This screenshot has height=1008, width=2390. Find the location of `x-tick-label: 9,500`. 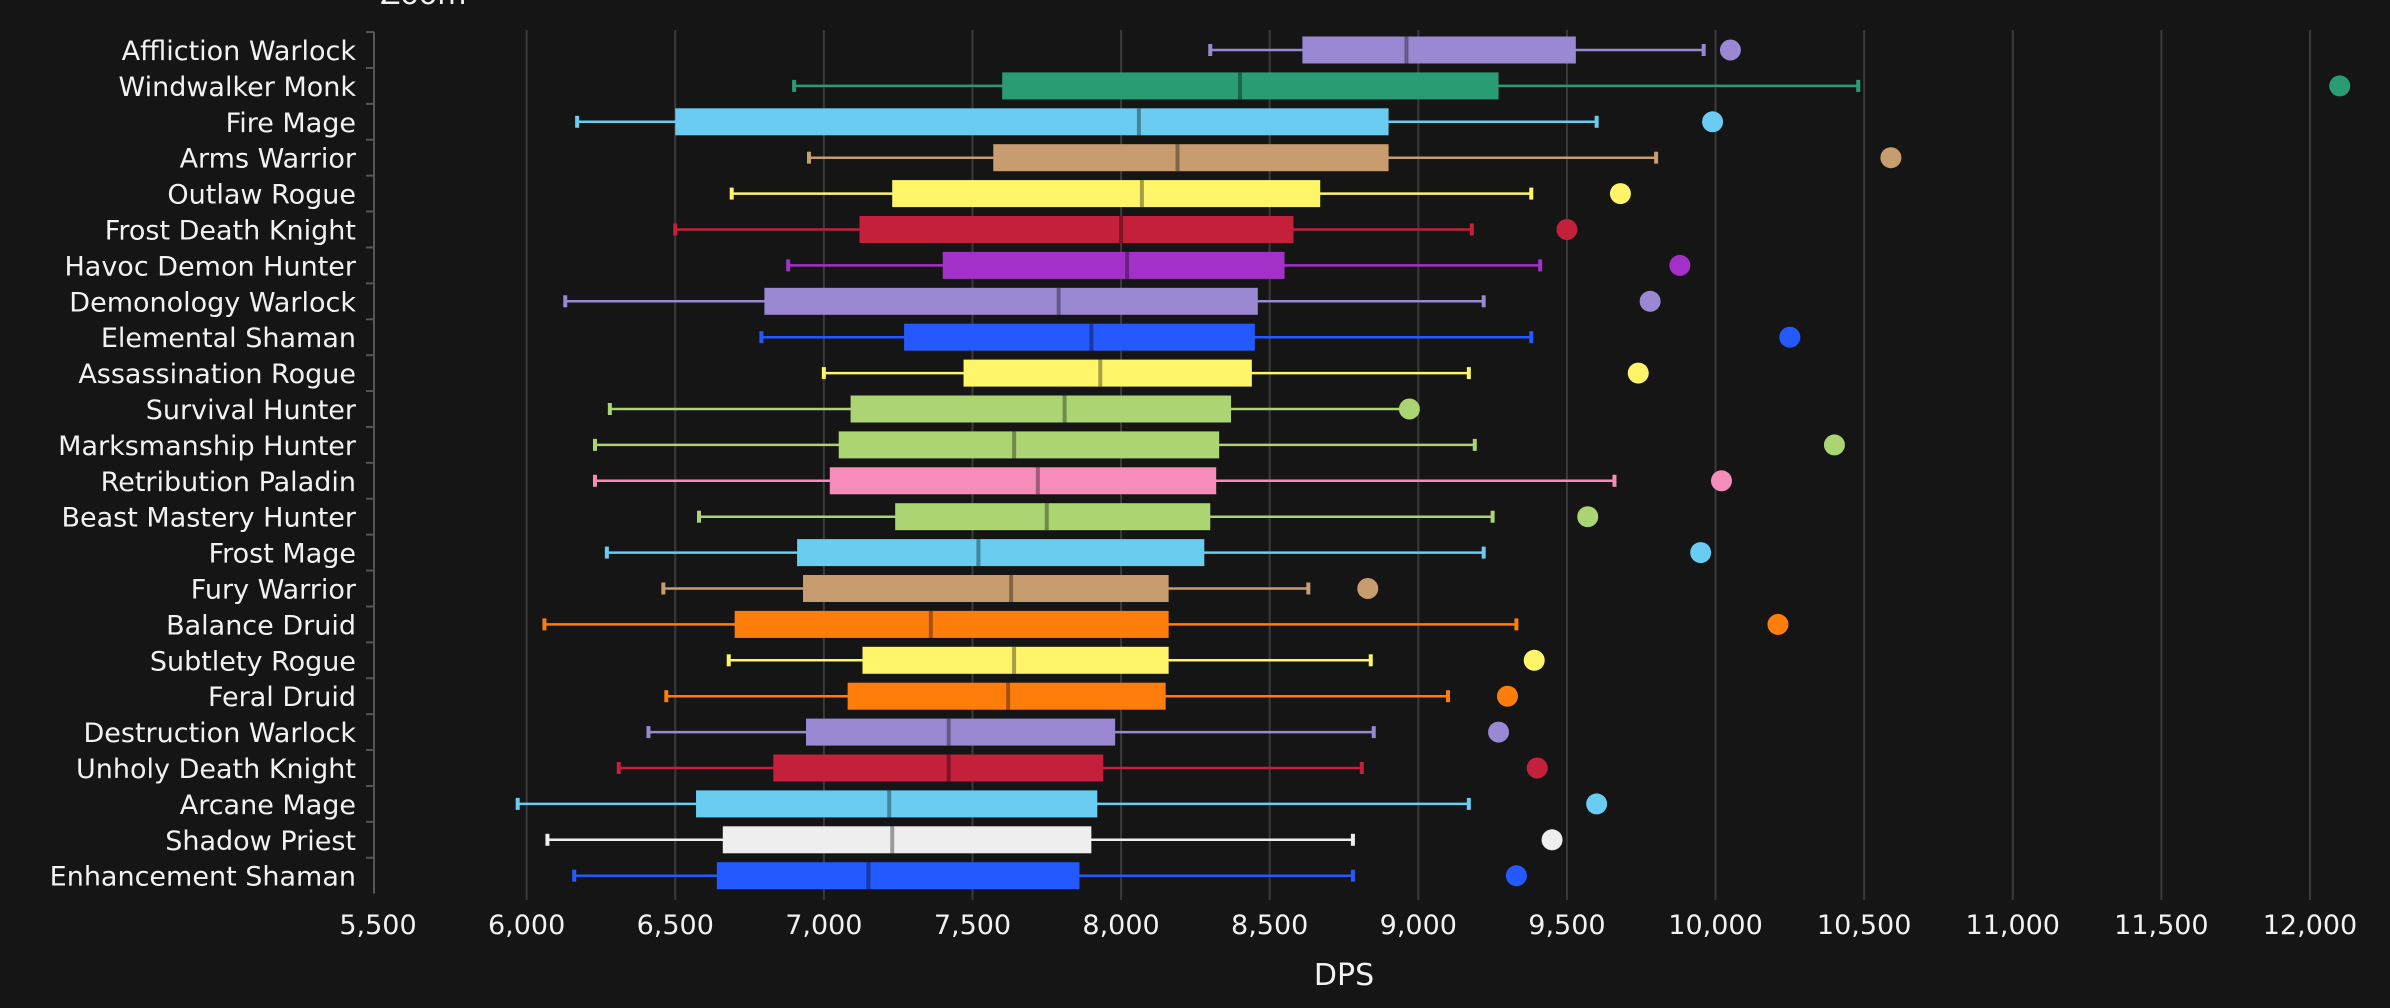

x-tick-label: 9,500 is located at coordinates (1566, 925).